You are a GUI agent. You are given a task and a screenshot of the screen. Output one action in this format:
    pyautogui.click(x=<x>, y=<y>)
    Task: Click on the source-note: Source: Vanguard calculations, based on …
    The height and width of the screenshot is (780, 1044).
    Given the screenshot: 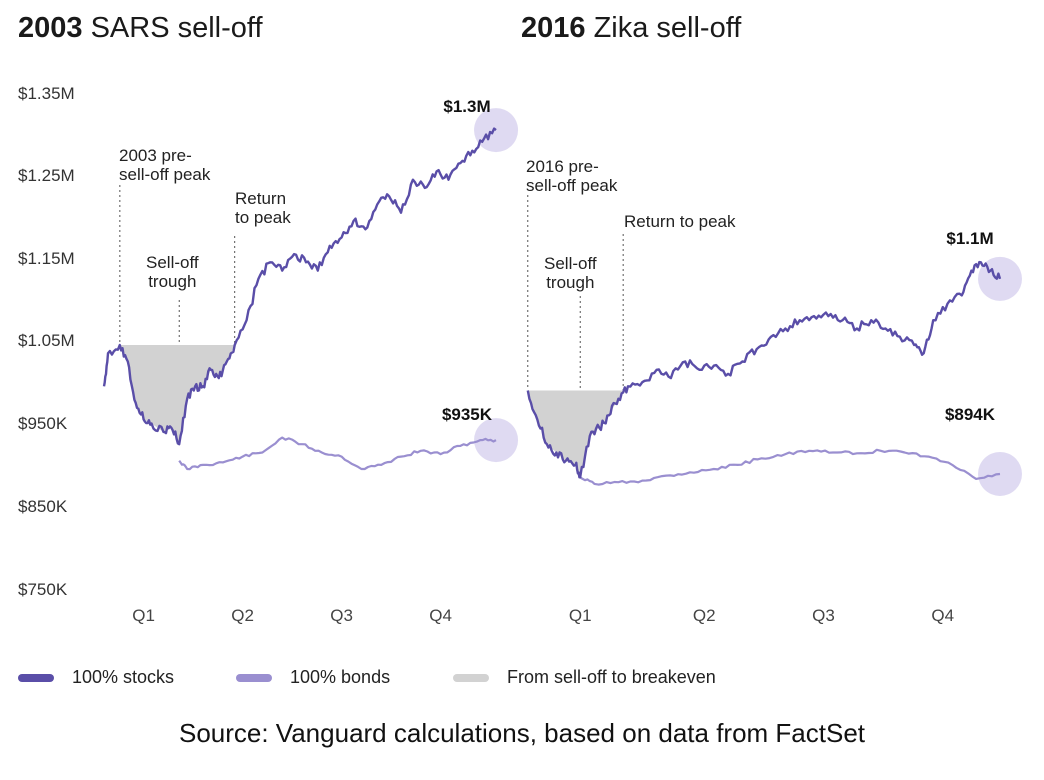 What is the action you would take?
    pyautogui.click(x=522, y=733)
    